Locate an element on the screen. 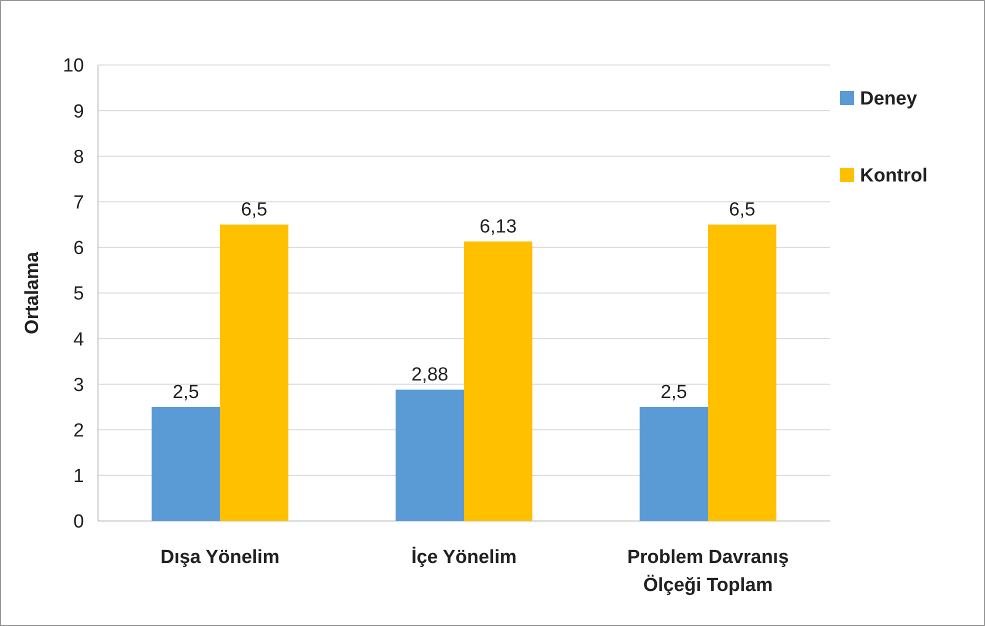 This screenshot has height=626, width=985. y-tick-label: 0 is located at coordinates (78, 522).